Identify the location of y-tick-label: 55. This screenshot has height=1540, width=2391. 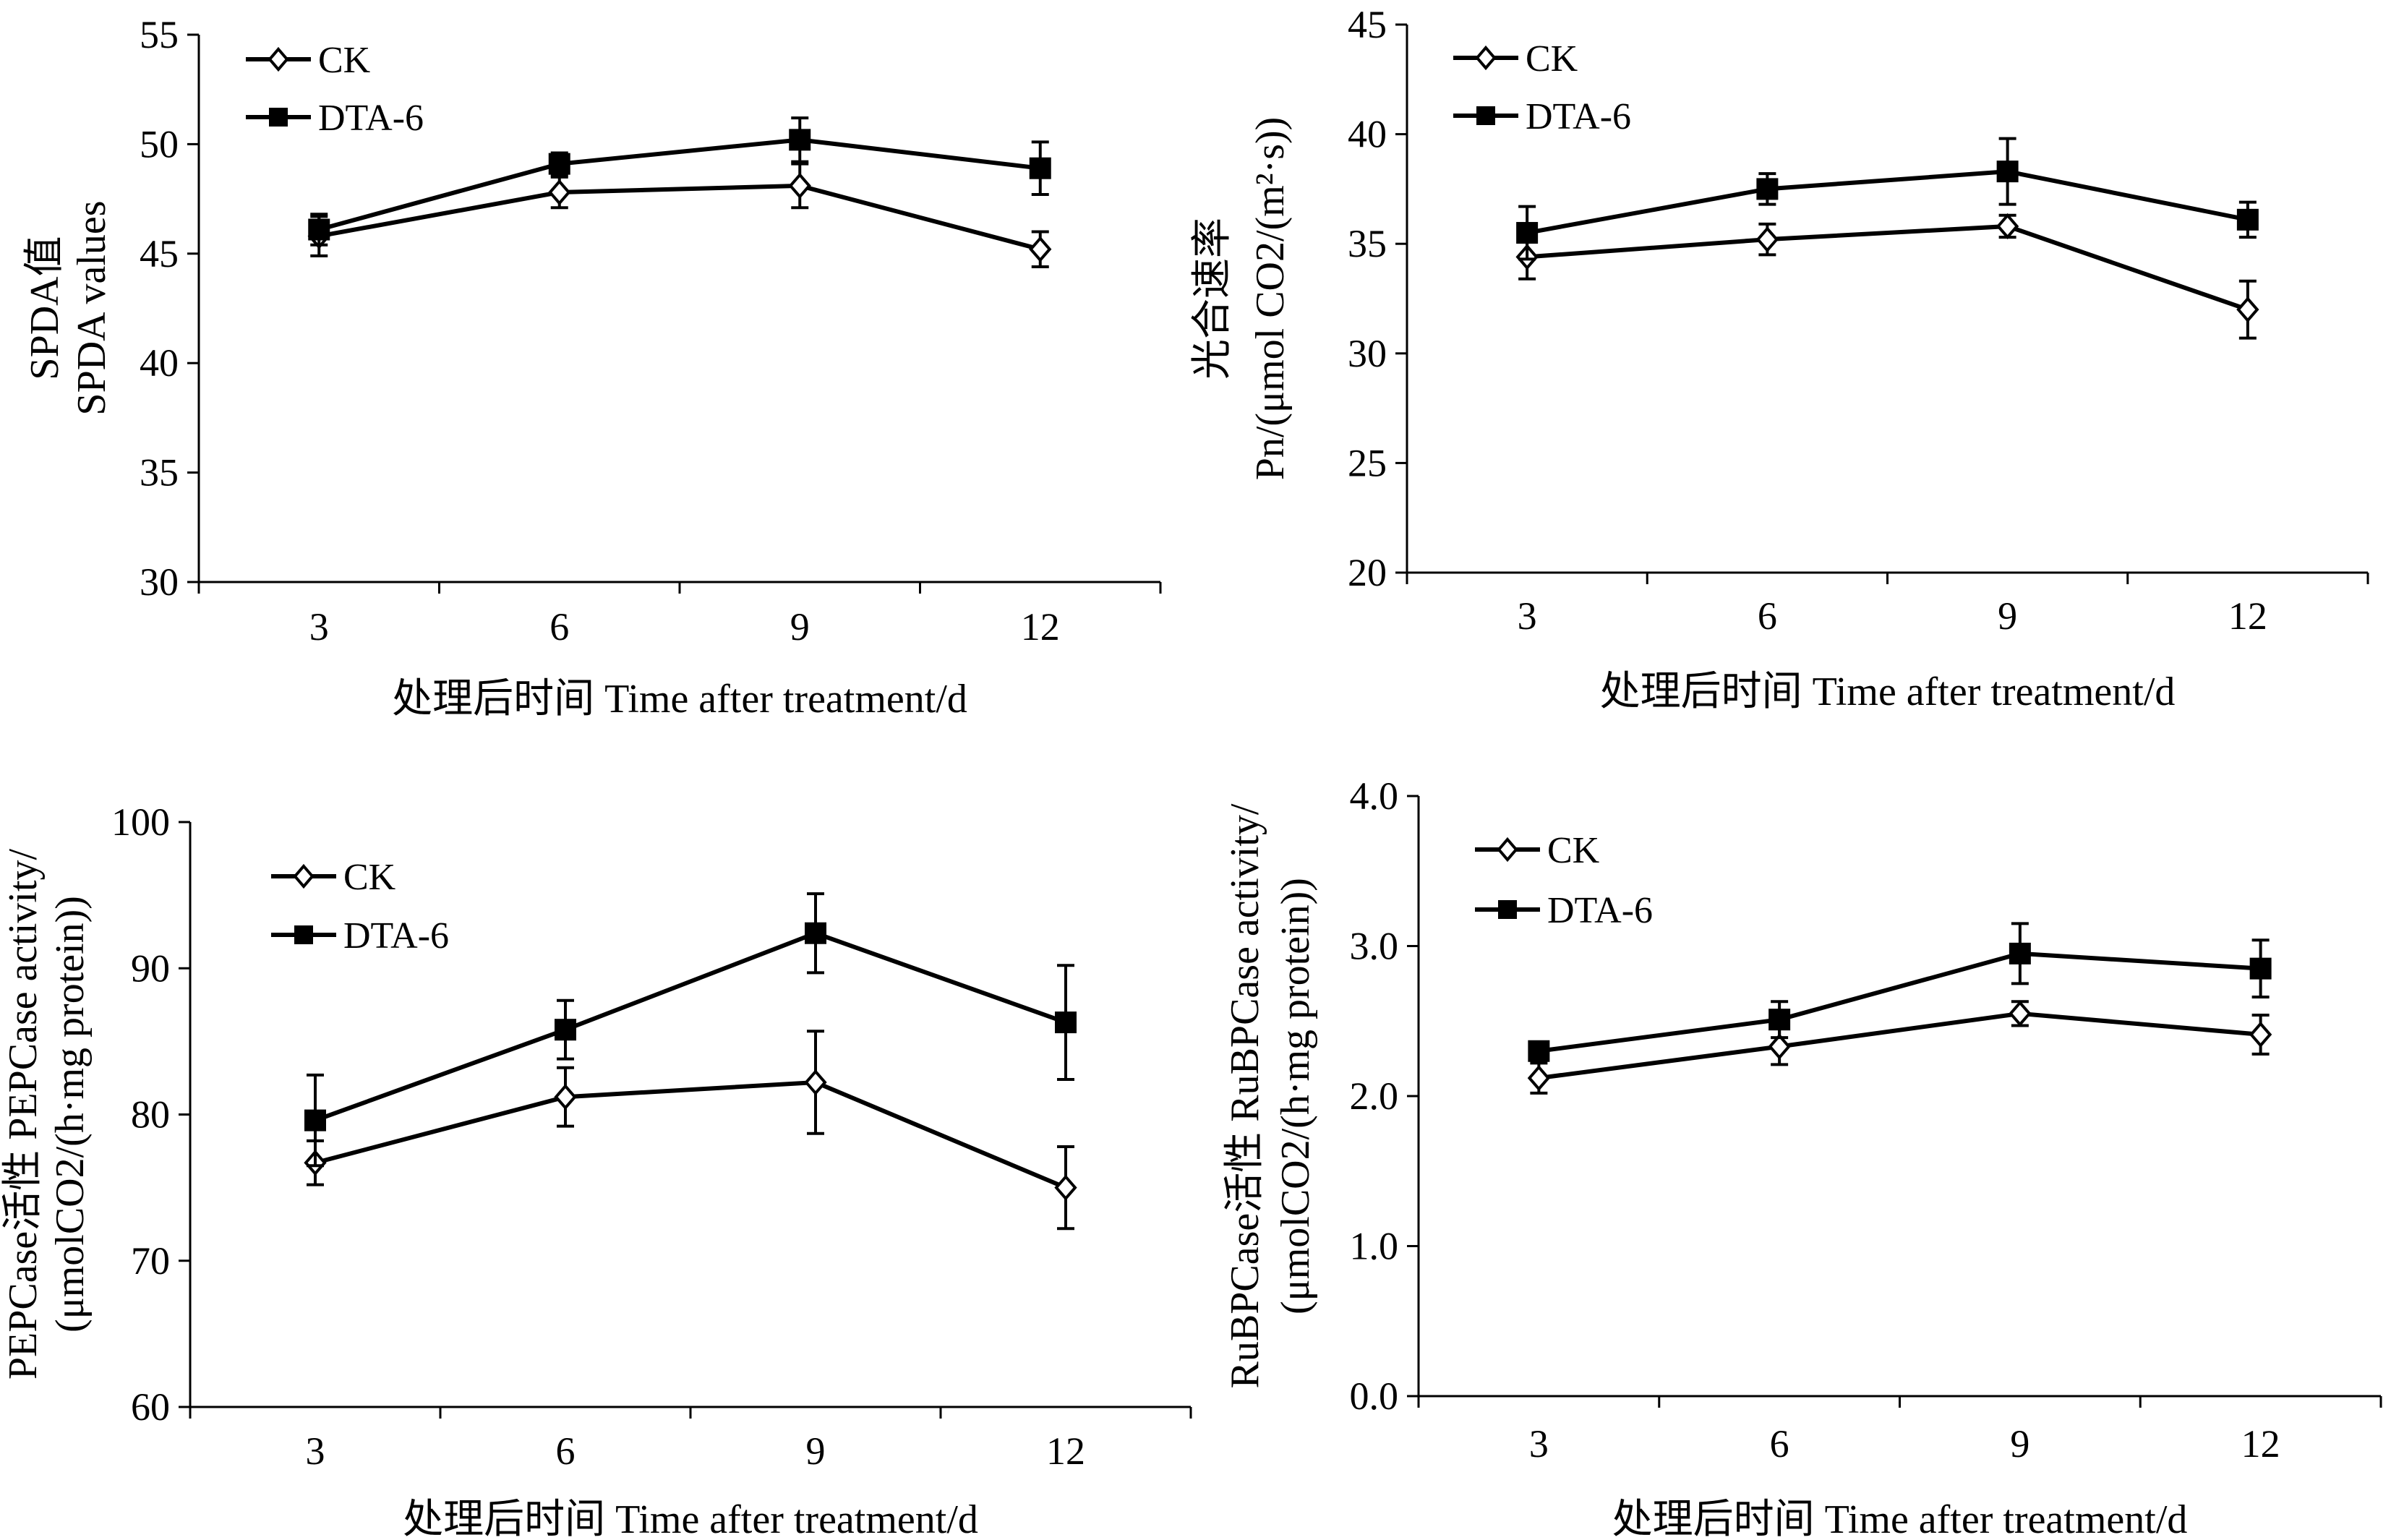
(159, 34).